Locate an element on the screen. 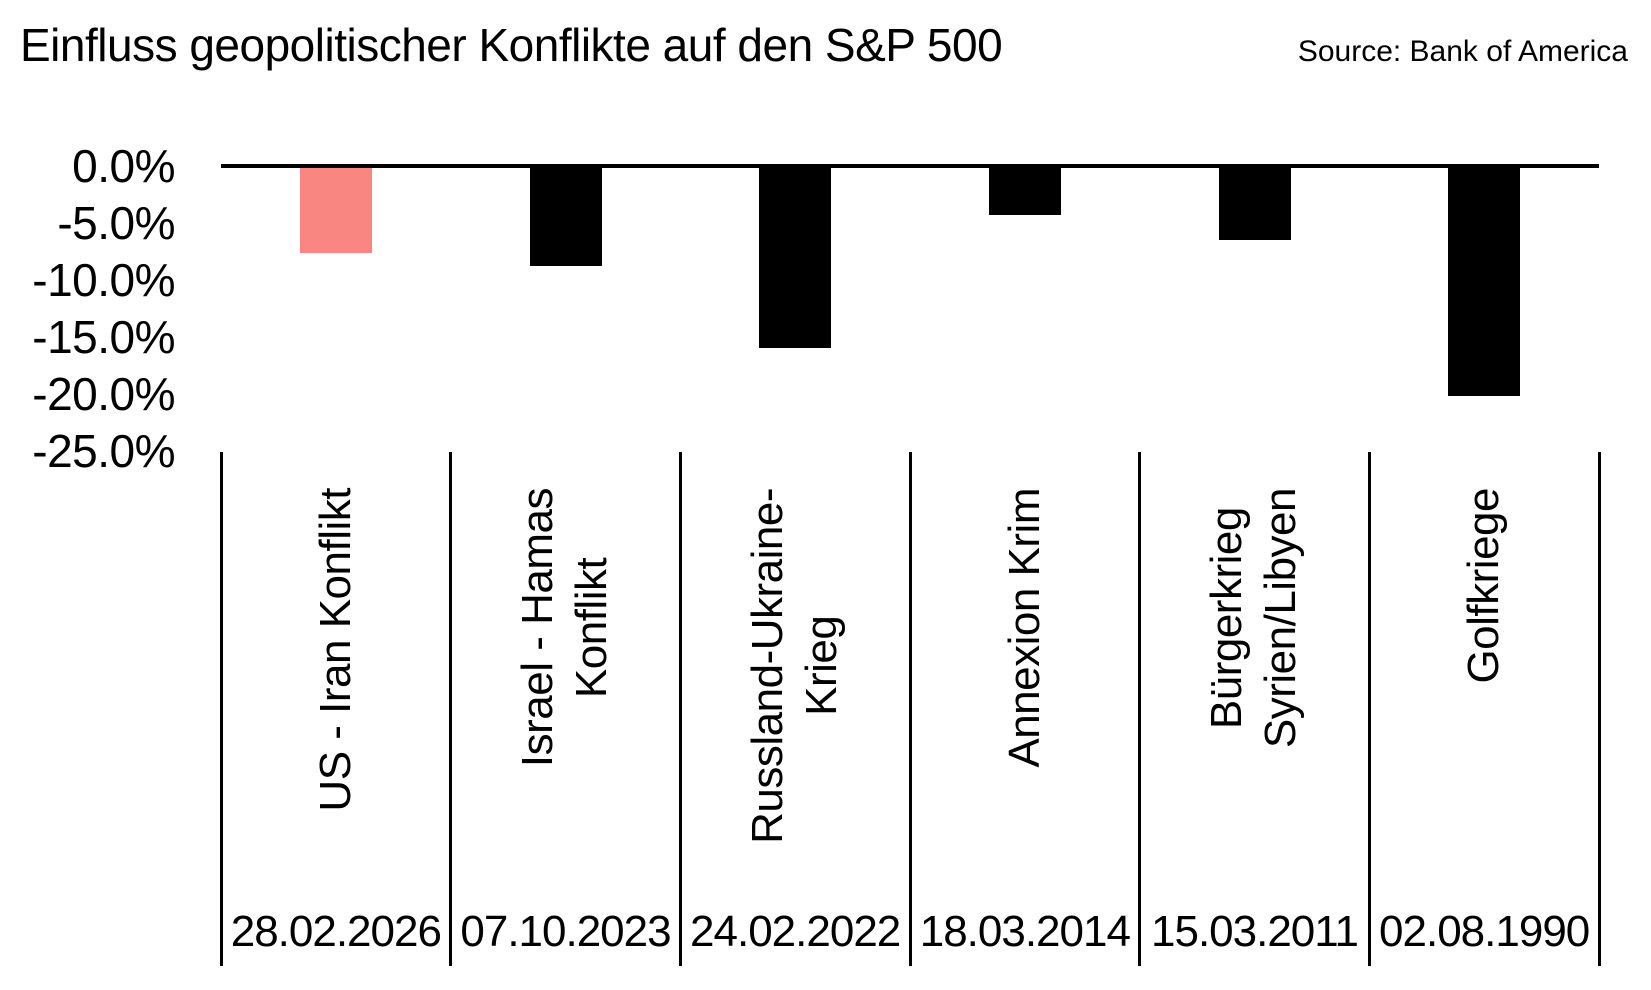  y-tick-label: -5.0% is located at coordinates (116, 223).